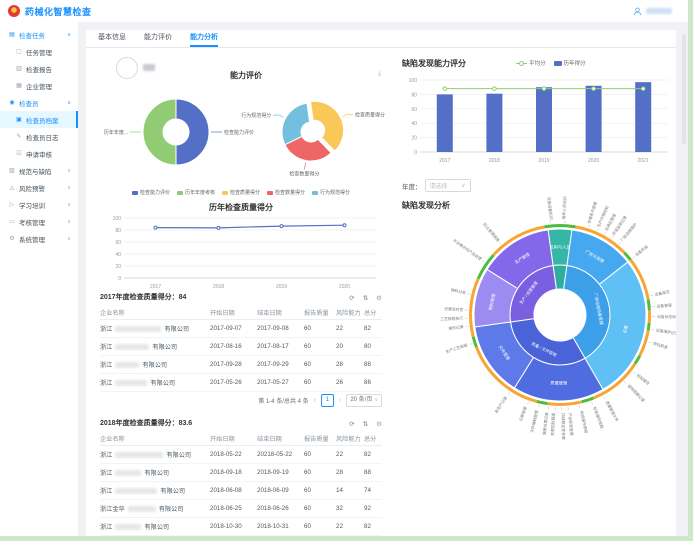  Describe the element at coordinates (370, 114) in the screenshot. I see `pie-label: 检查质量得分` at that location.